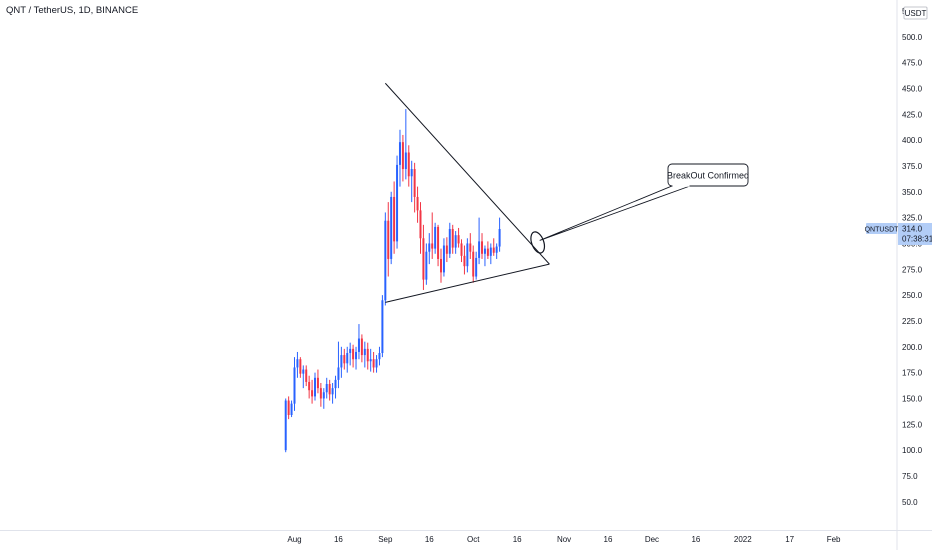 The image size is (932, 550). I want to click on x-tick-label: Sep, so click(385, 539).